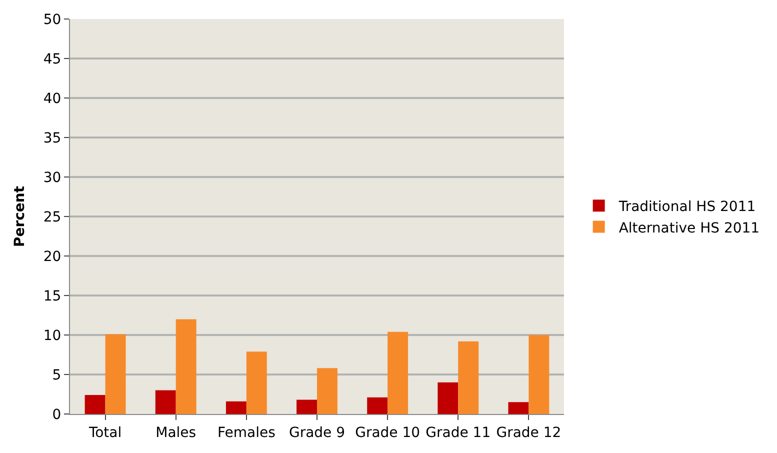 The height and width of the screenshot is (453, 777). I want to click on x-tick-label: Males, so click(176, 432).